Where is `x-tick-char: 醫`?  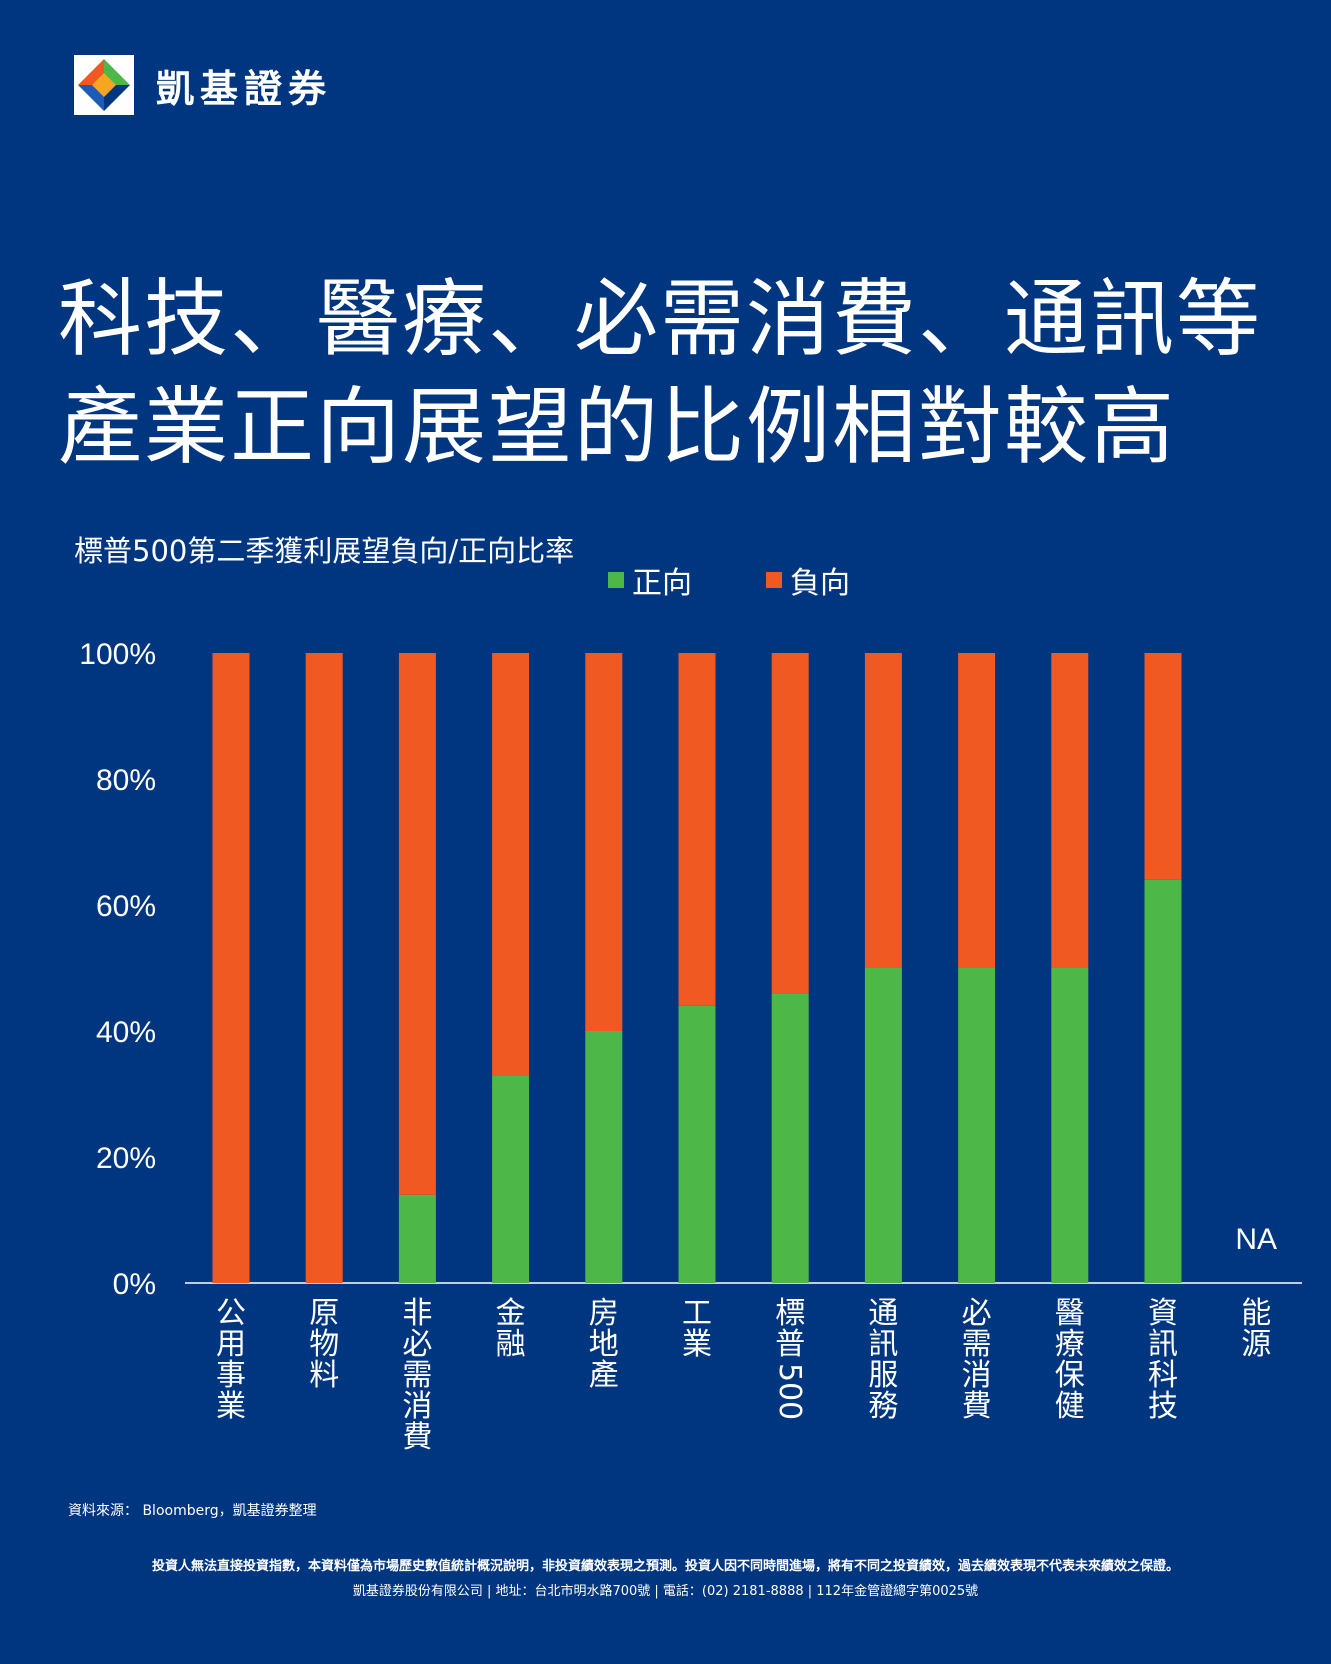
x-tick-char: 醫 is located at coordinates (1070, 1313).